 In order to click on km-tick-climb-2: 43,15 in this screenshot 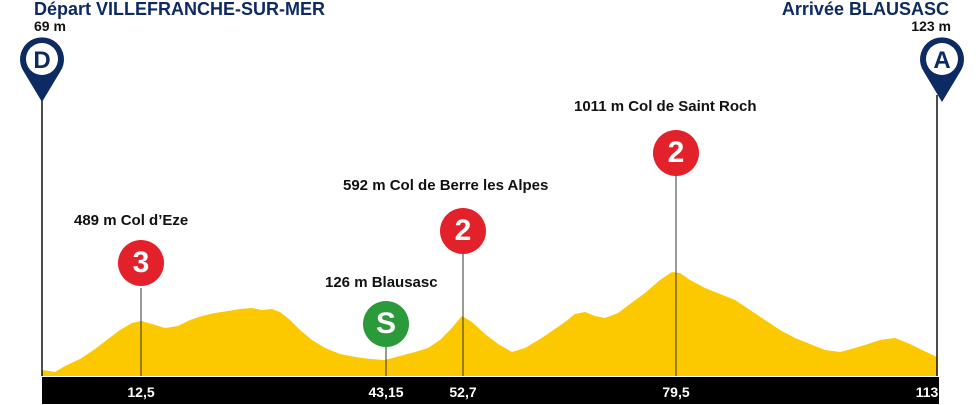, I will do `click(386, 392)`.